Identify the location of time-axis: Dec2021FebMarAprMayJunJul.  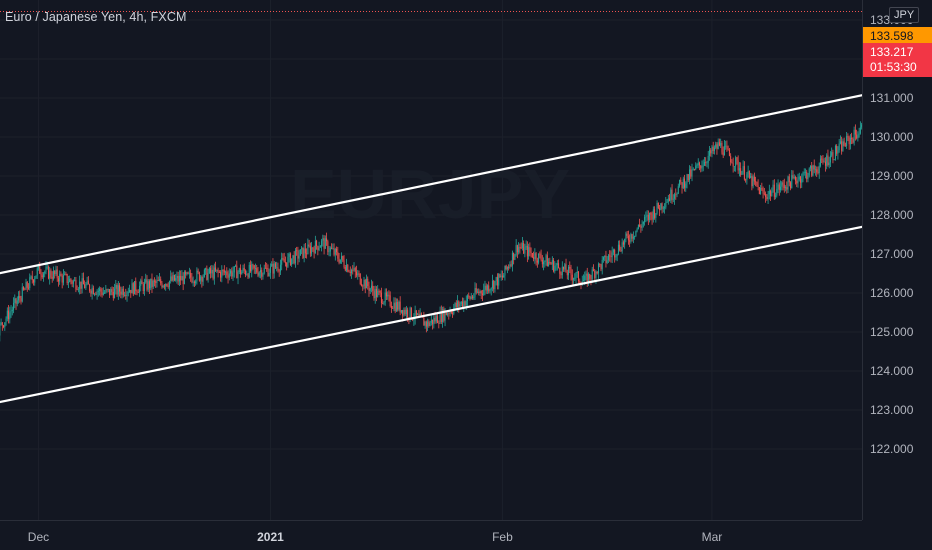
(431, 535).